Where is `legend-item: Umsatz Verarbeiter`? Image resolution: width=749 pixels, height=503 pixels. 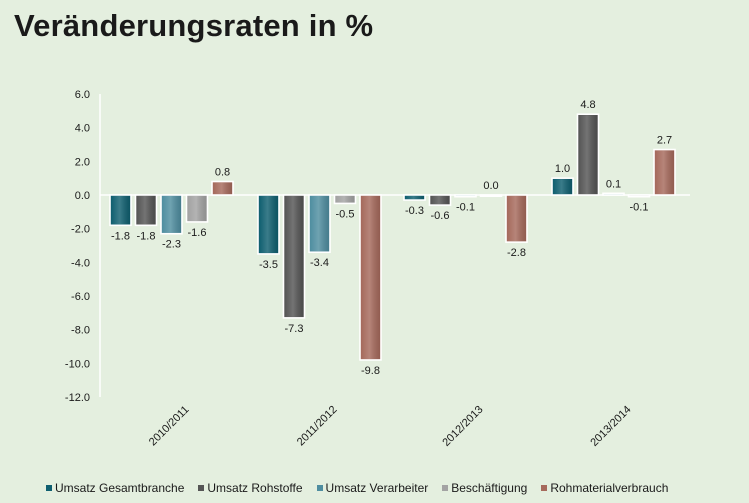 legend-item: Umsatz Verarbeiter is located at coordinates (372, 488).